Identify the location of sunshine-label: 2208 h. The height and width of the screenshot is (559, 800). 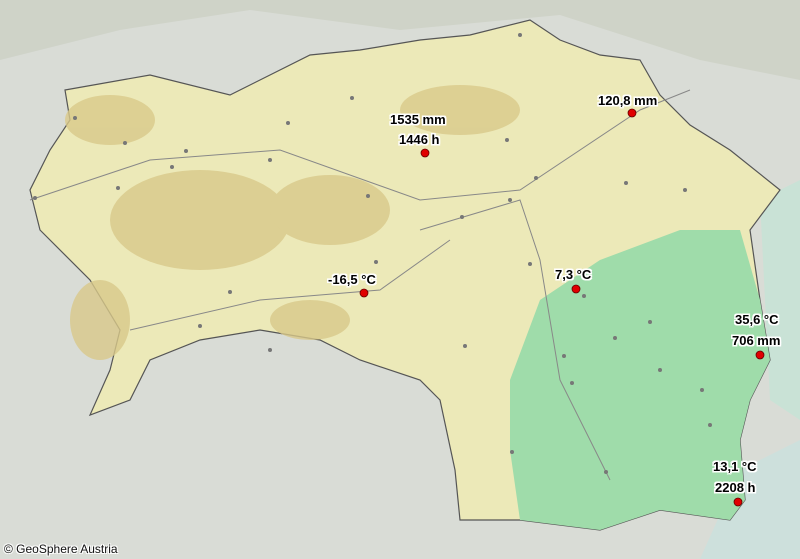
(735, 487).